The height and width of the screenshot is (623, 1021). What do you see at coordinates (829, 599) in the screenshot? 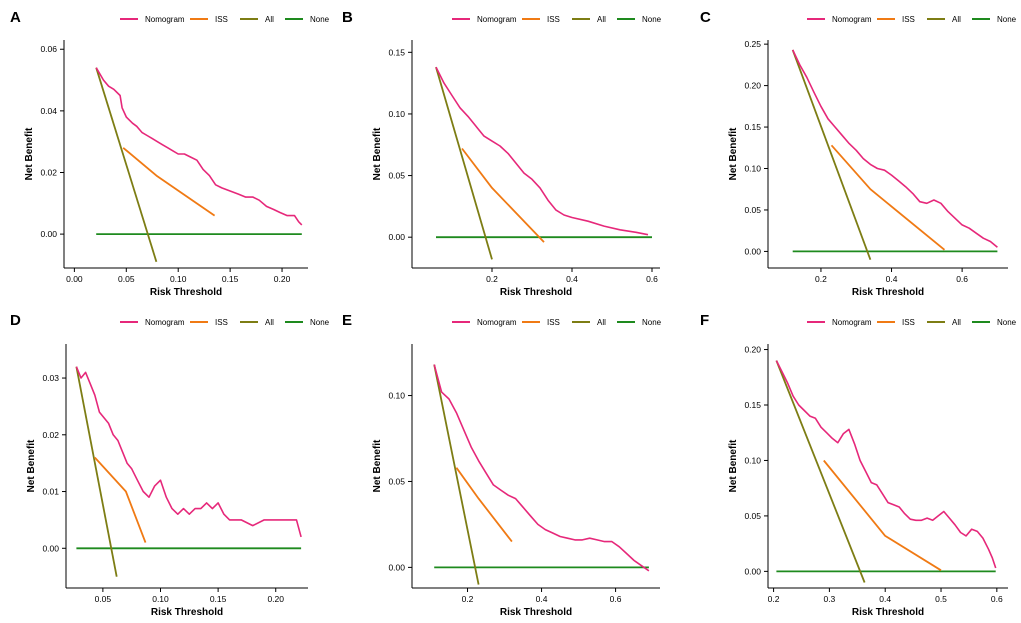
I see `x-tick-label: 0.3` at bounding box center [829, 599].